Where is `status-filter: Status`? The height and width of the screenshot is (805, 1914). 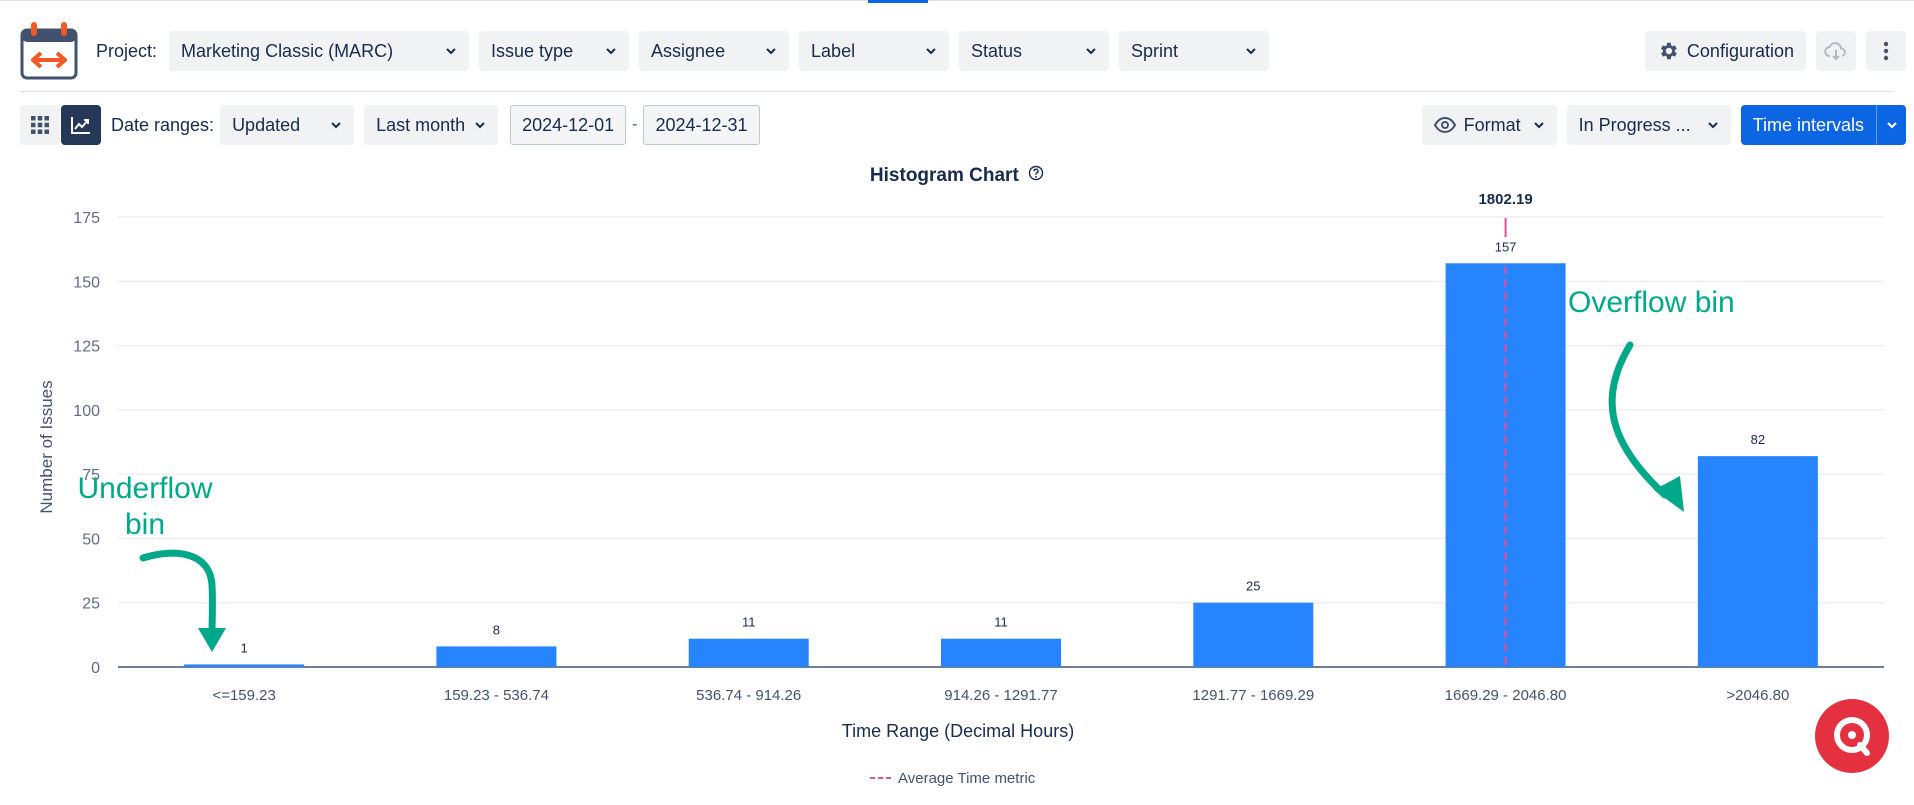 status-filter: Status is located at coordinates (1034, 51).